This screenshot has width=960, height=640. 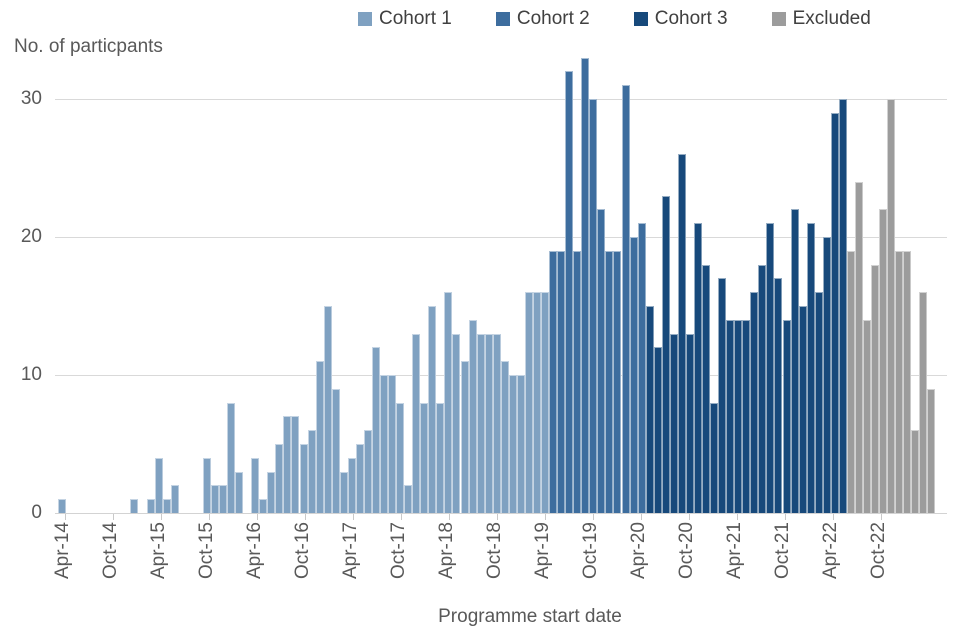 I want to click on legend-item-cohort-2: Cohort 2, so click(x=542, y=19).